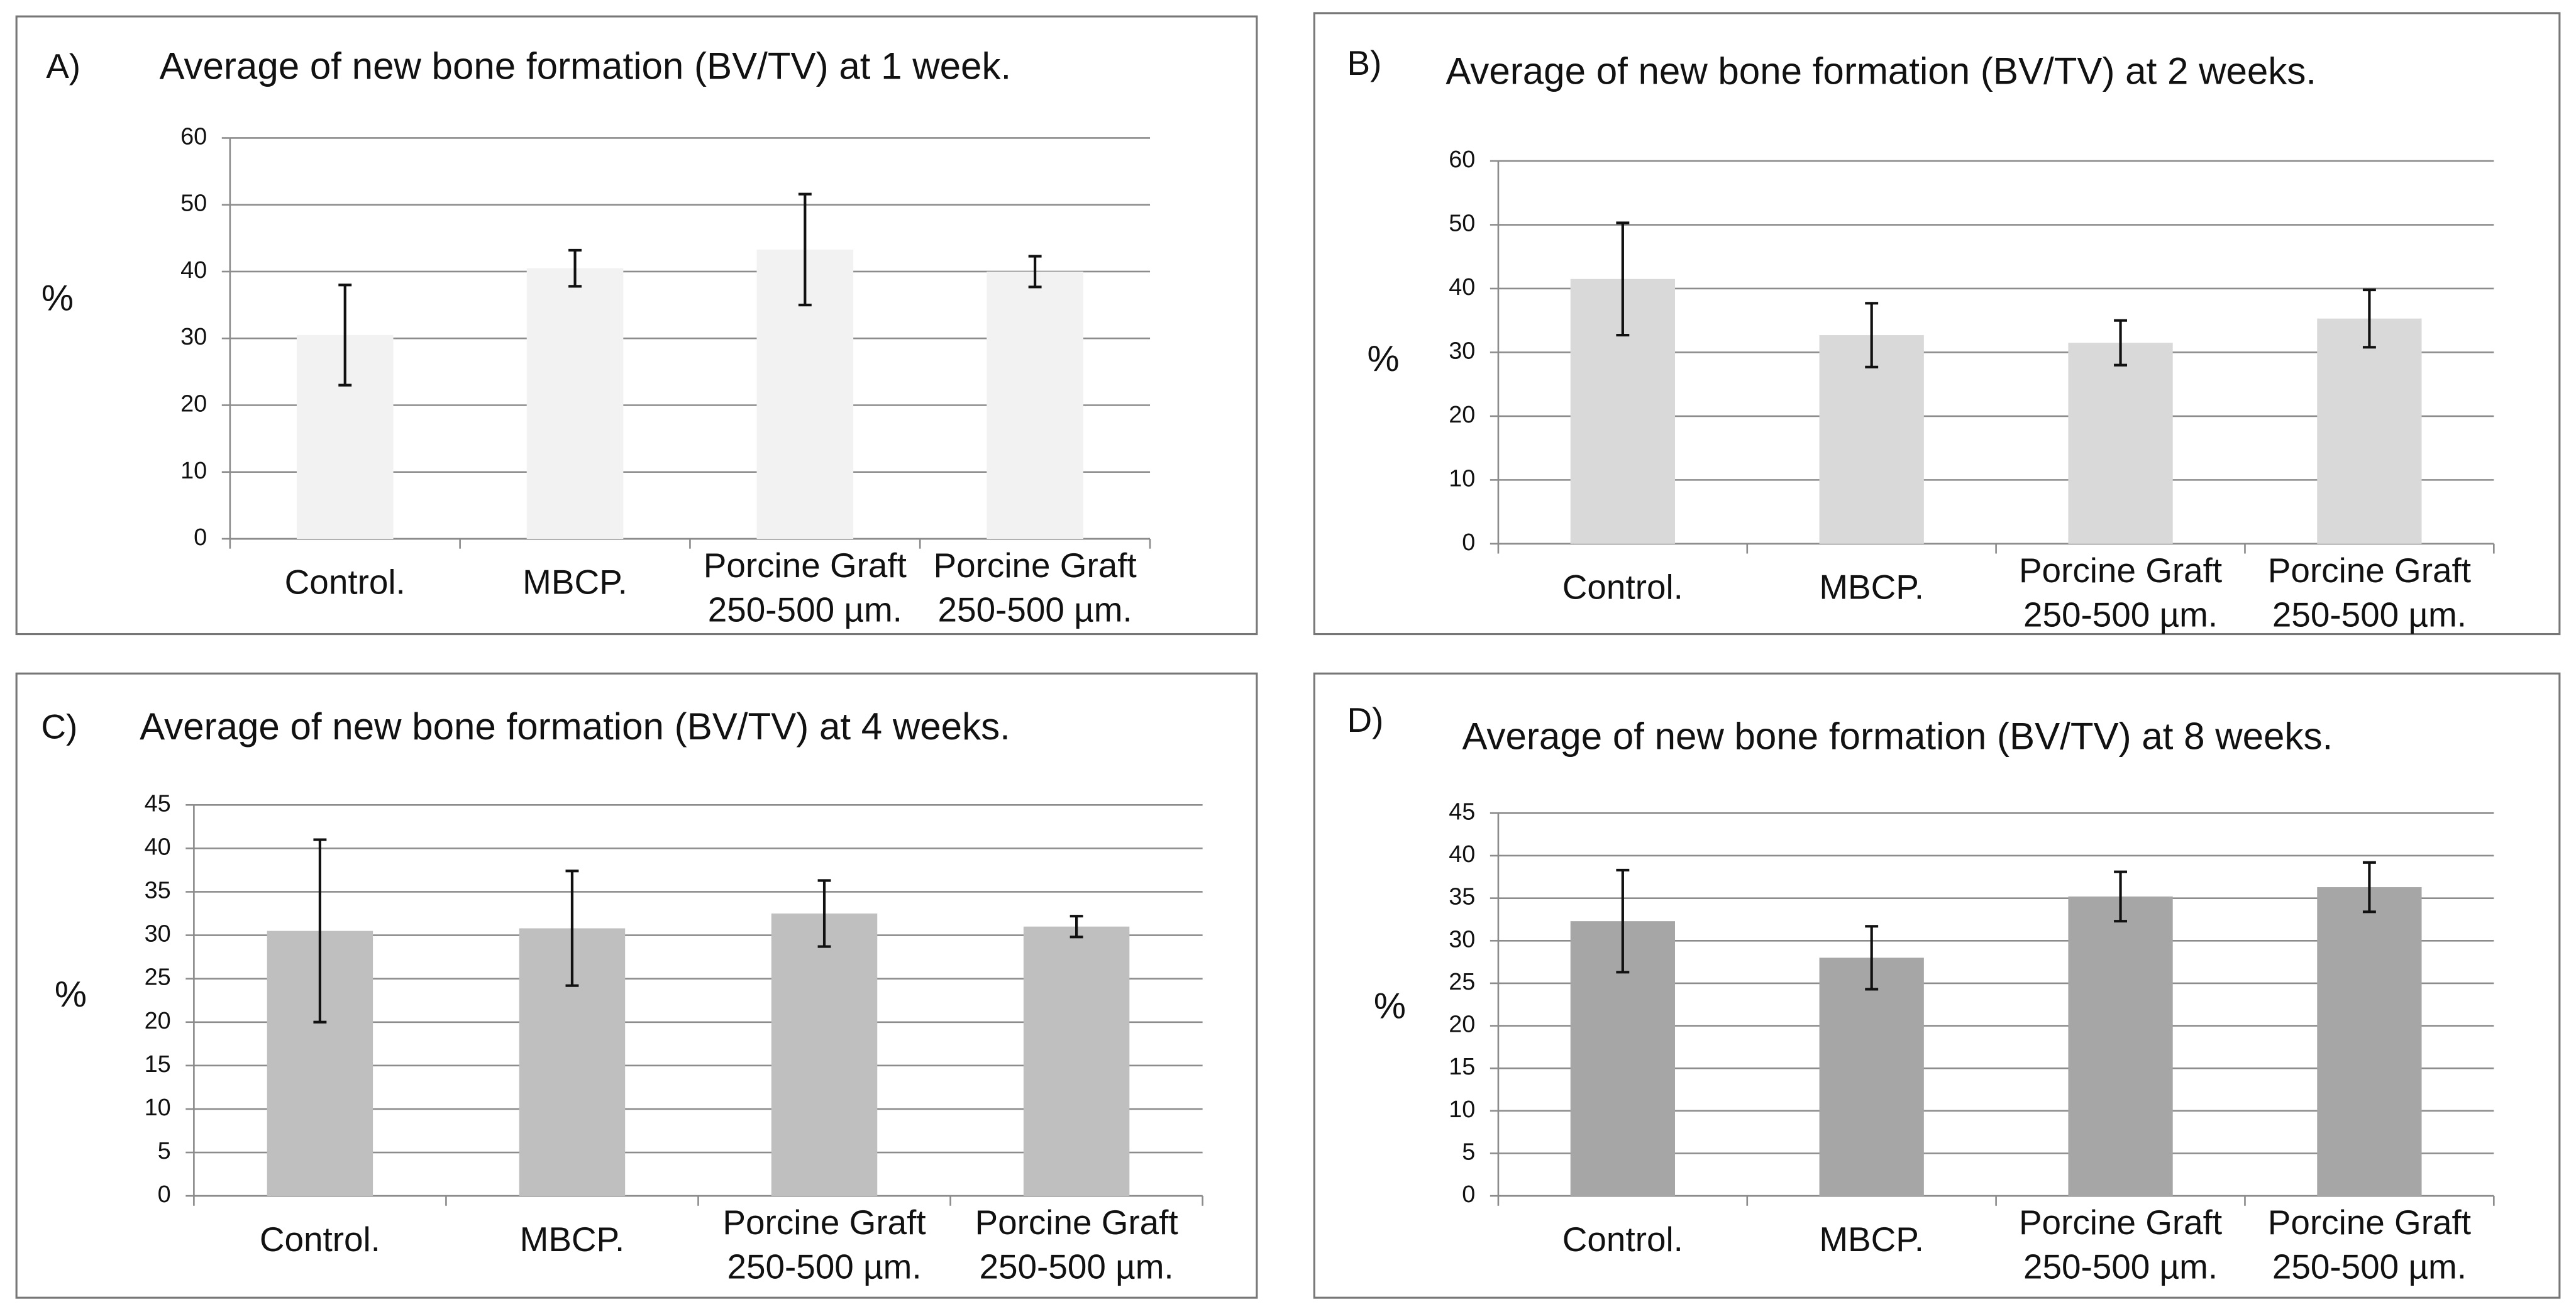 This screenshot has height=1314, width=2576. Describe the element at coordinates (63, 66) in the screenshot. I see `panel-label: A)` at that location.